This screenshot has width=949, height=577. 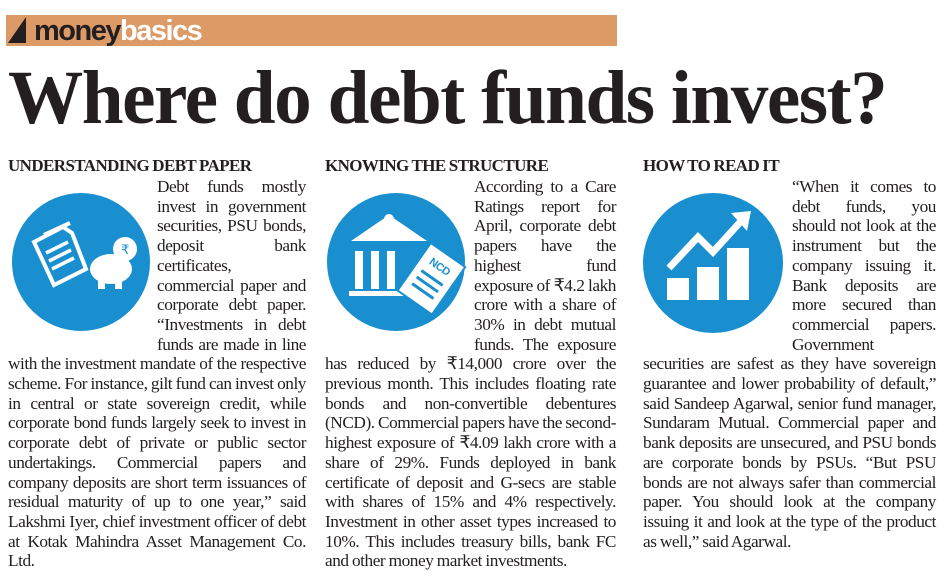 What do you see at coordinates (397, 262) in the screenshot?
I see `bank-ncd-document-icon: NCD` at bounding box center [397, 262].